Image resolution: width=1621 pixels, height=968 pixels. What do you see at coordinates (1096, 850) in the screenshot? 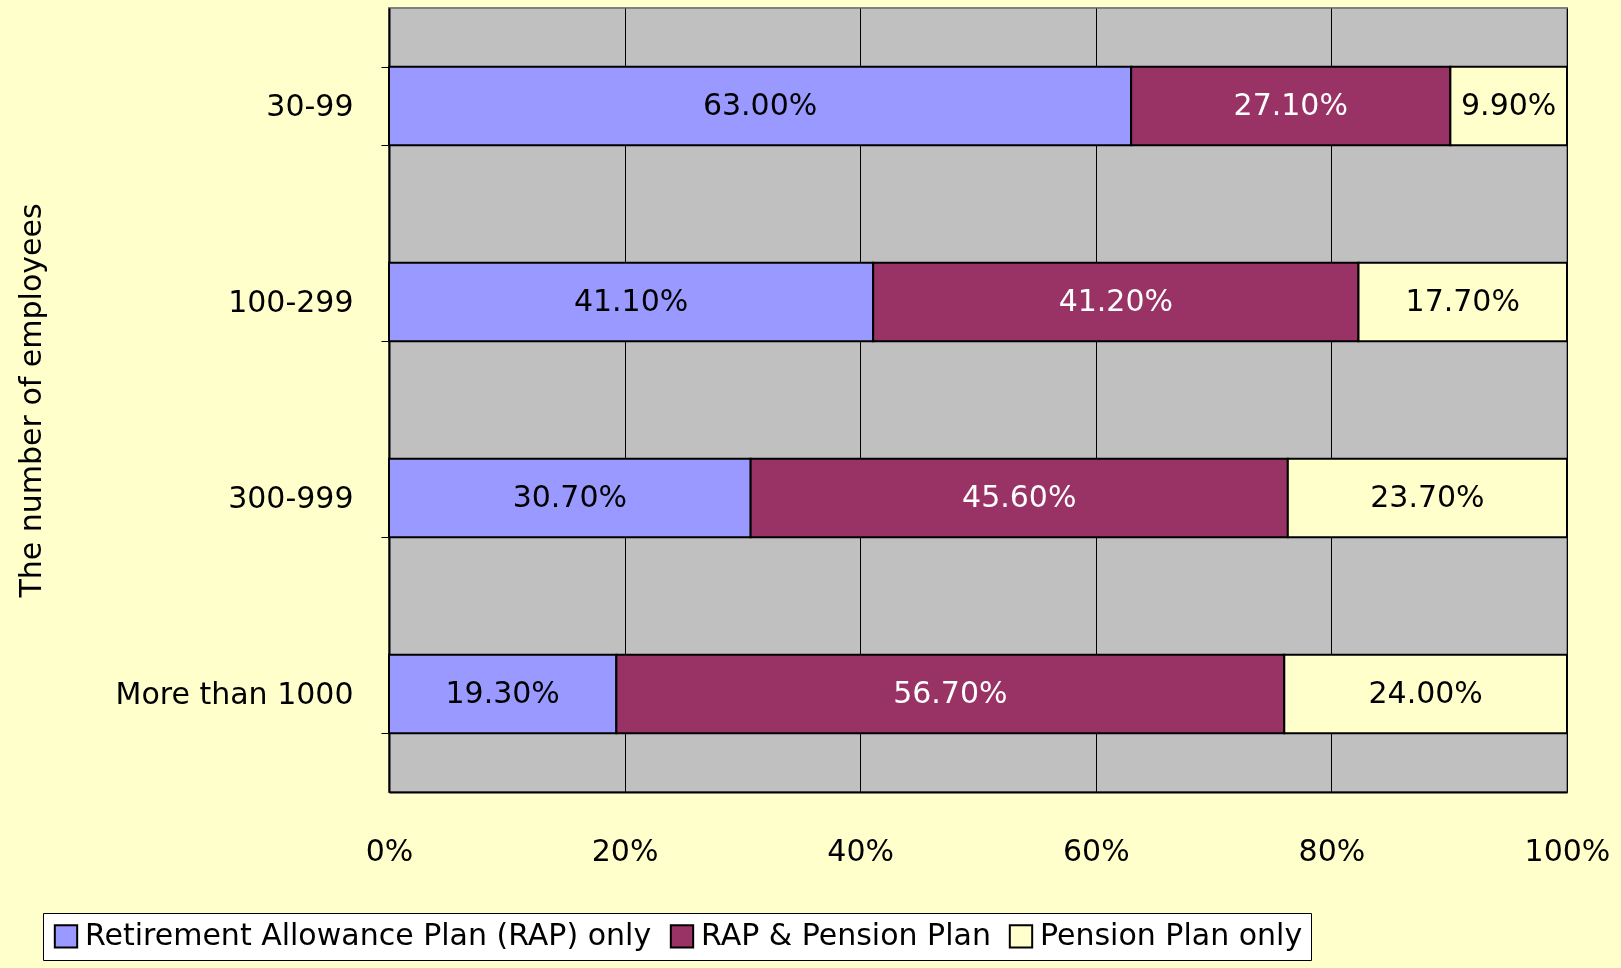
I see `x-tick-label: 60%` at bounding box center [1096, 850].